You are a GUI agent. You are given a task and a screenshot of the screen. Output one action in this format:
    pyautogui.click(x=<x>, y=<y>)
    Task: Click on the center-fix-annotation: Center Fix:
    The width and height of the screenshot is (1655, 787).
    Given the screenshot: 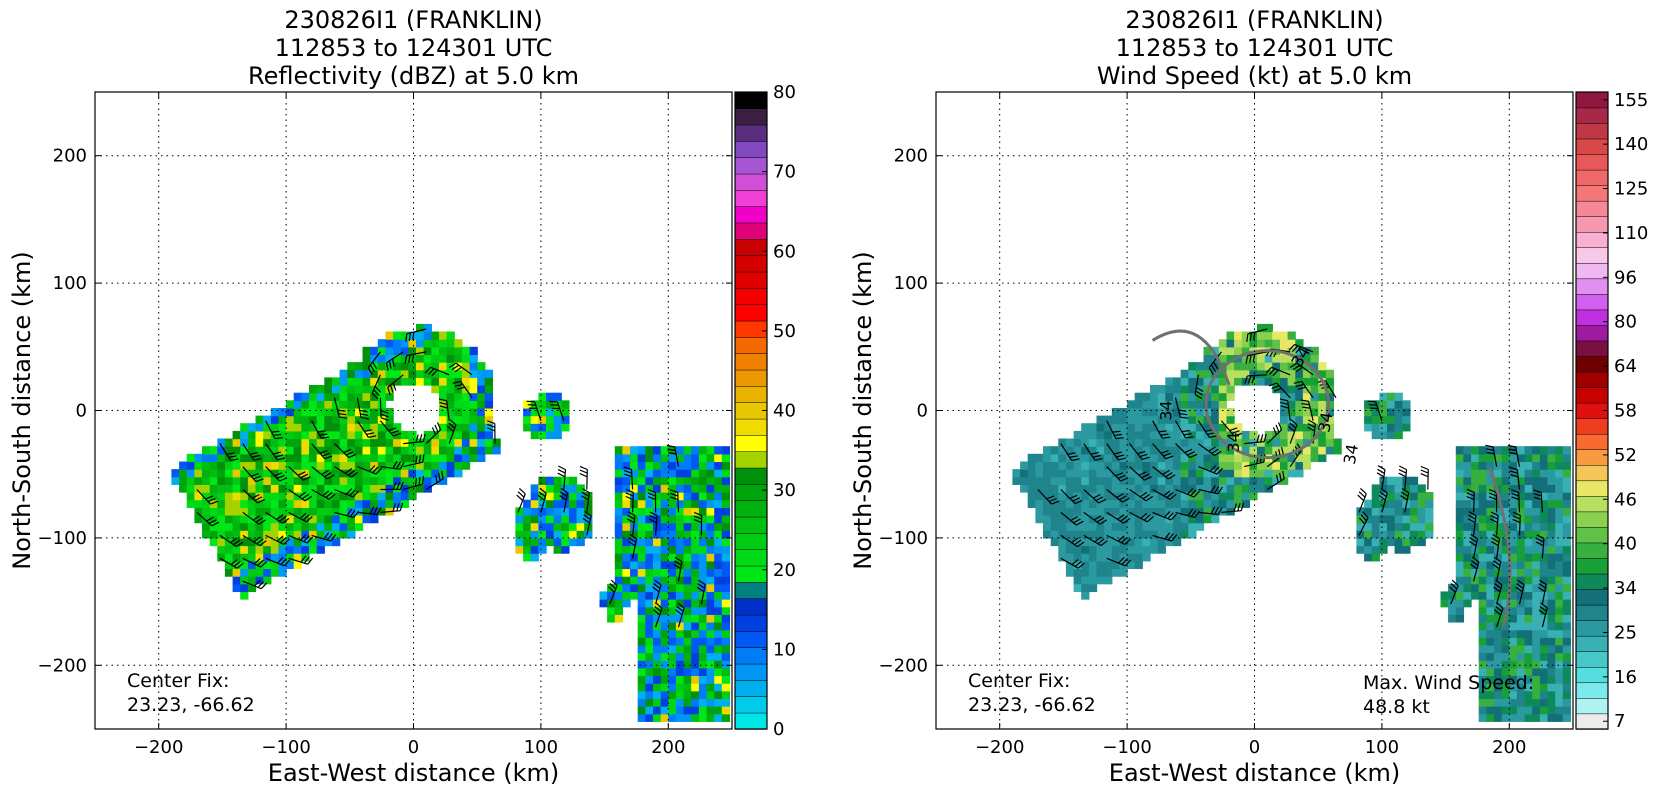 What is the action you would take?
    pyautogui.click(x=178, y=681)
    